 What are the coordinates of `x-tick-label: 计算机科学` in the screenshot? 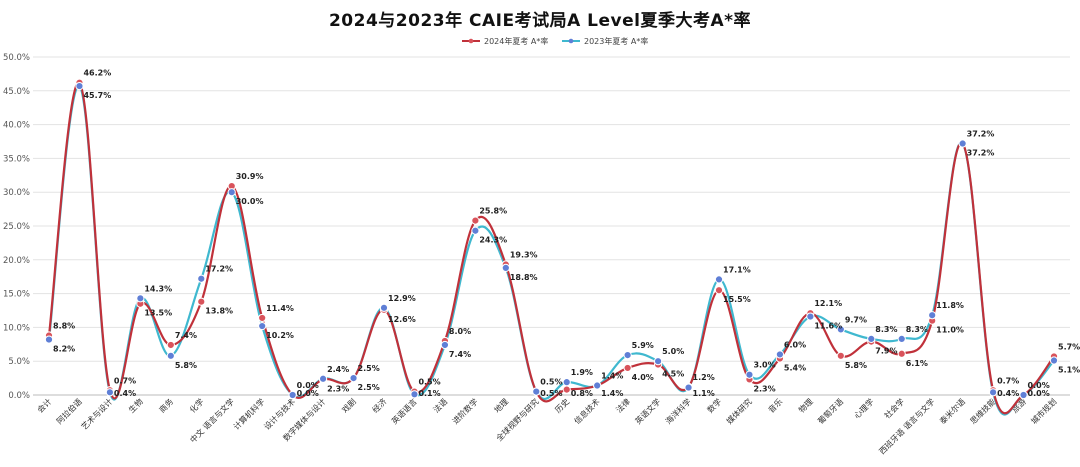 It's located at (248, 413).